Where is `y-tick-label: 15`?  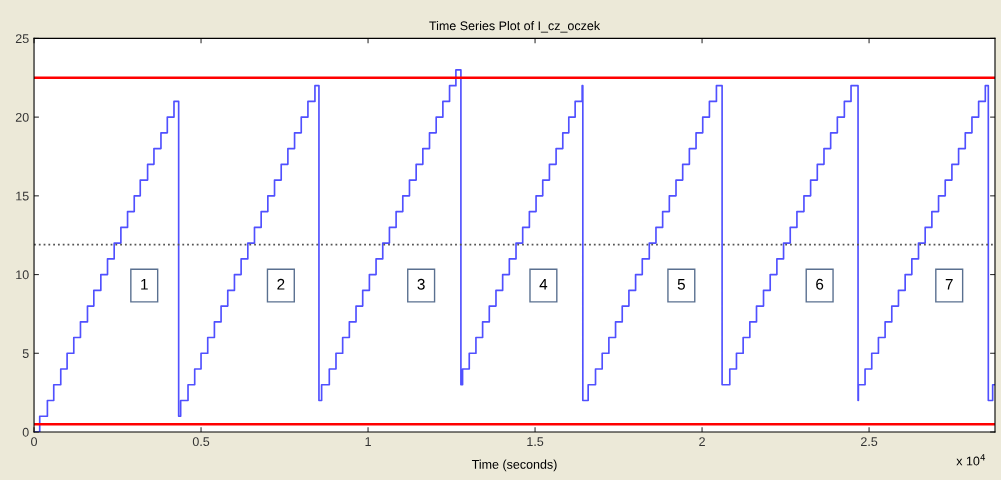
y-tick-label: 15 is located at coordinates (22, 196).